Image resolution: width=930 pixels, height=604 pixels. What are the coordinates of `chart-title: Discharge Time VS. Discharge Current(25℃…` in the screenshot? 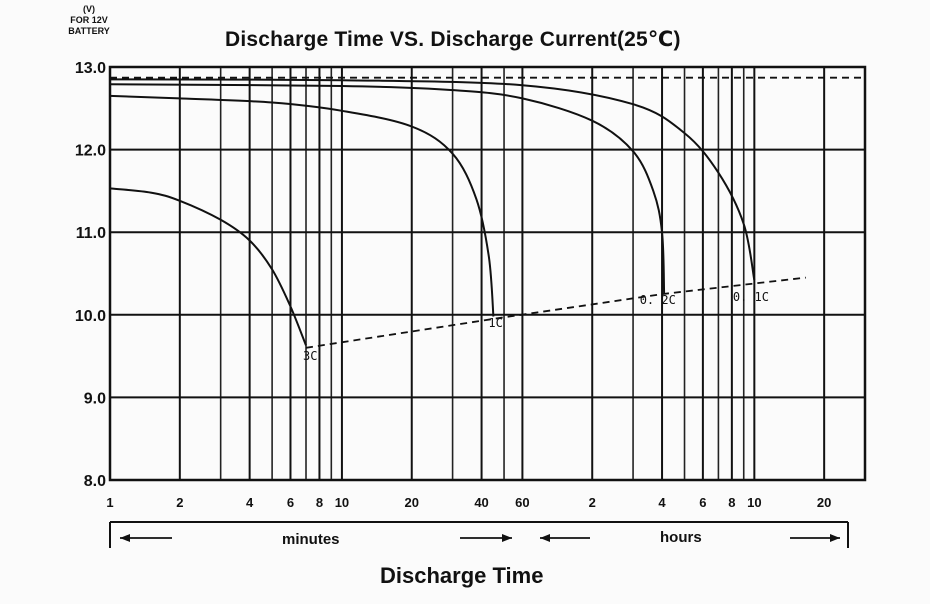 It's located at (453, 39).